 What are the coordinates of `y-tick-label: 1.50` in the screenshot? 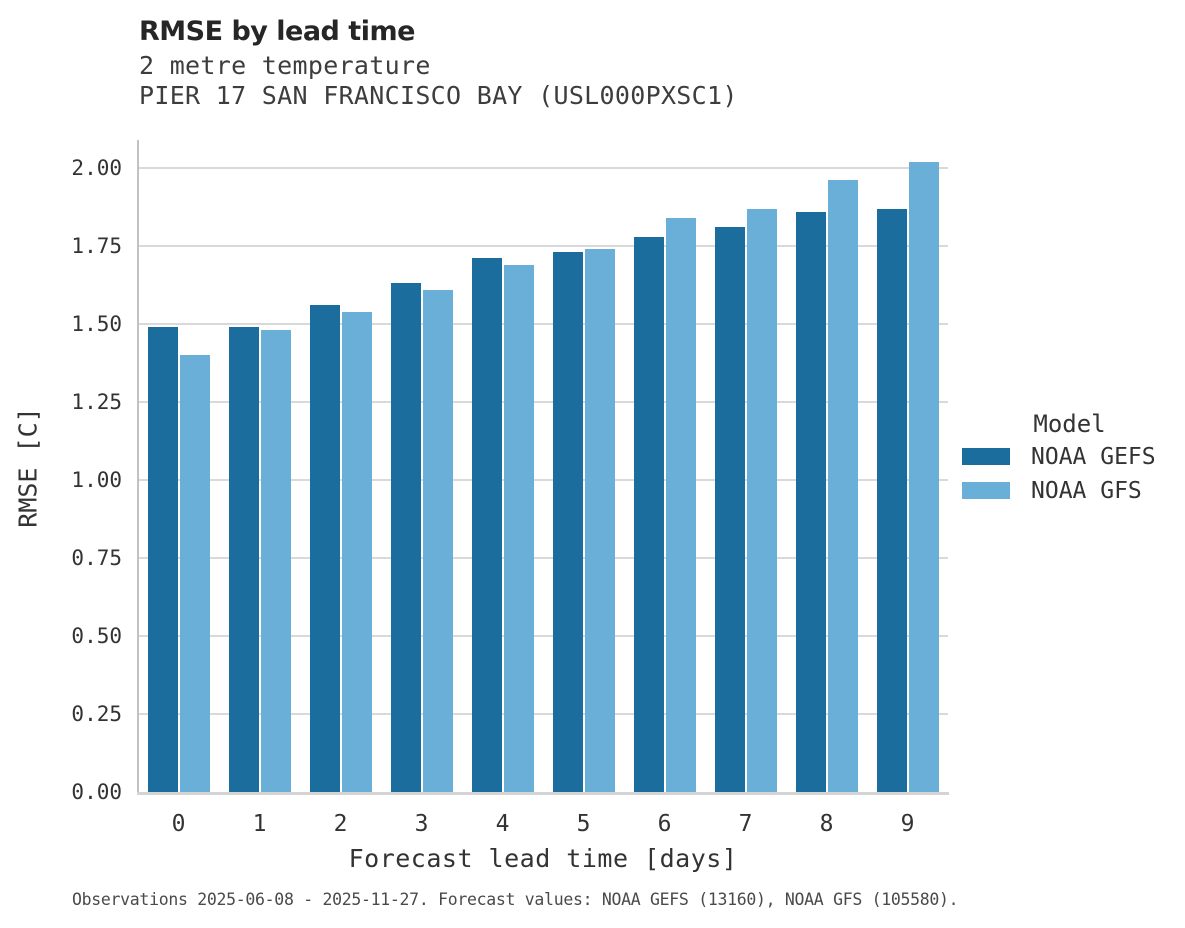 It's located at (96, 324).